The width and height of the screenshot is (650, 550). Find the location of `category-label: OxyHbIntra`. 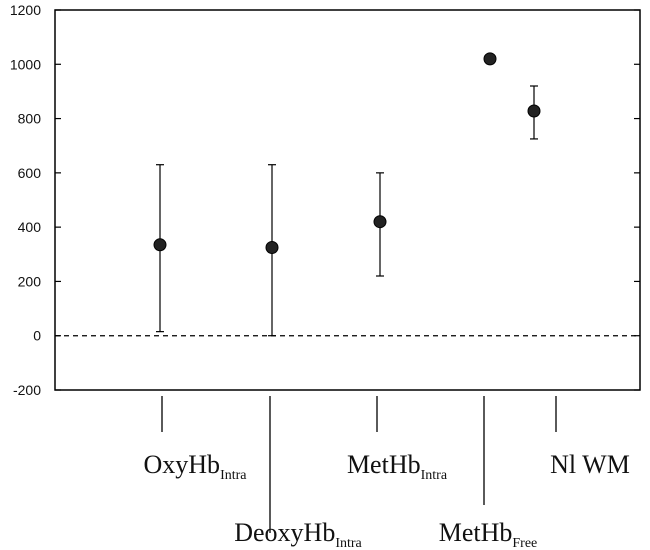

category-label: OxyHbIntra is located at coordinates (196, 466).